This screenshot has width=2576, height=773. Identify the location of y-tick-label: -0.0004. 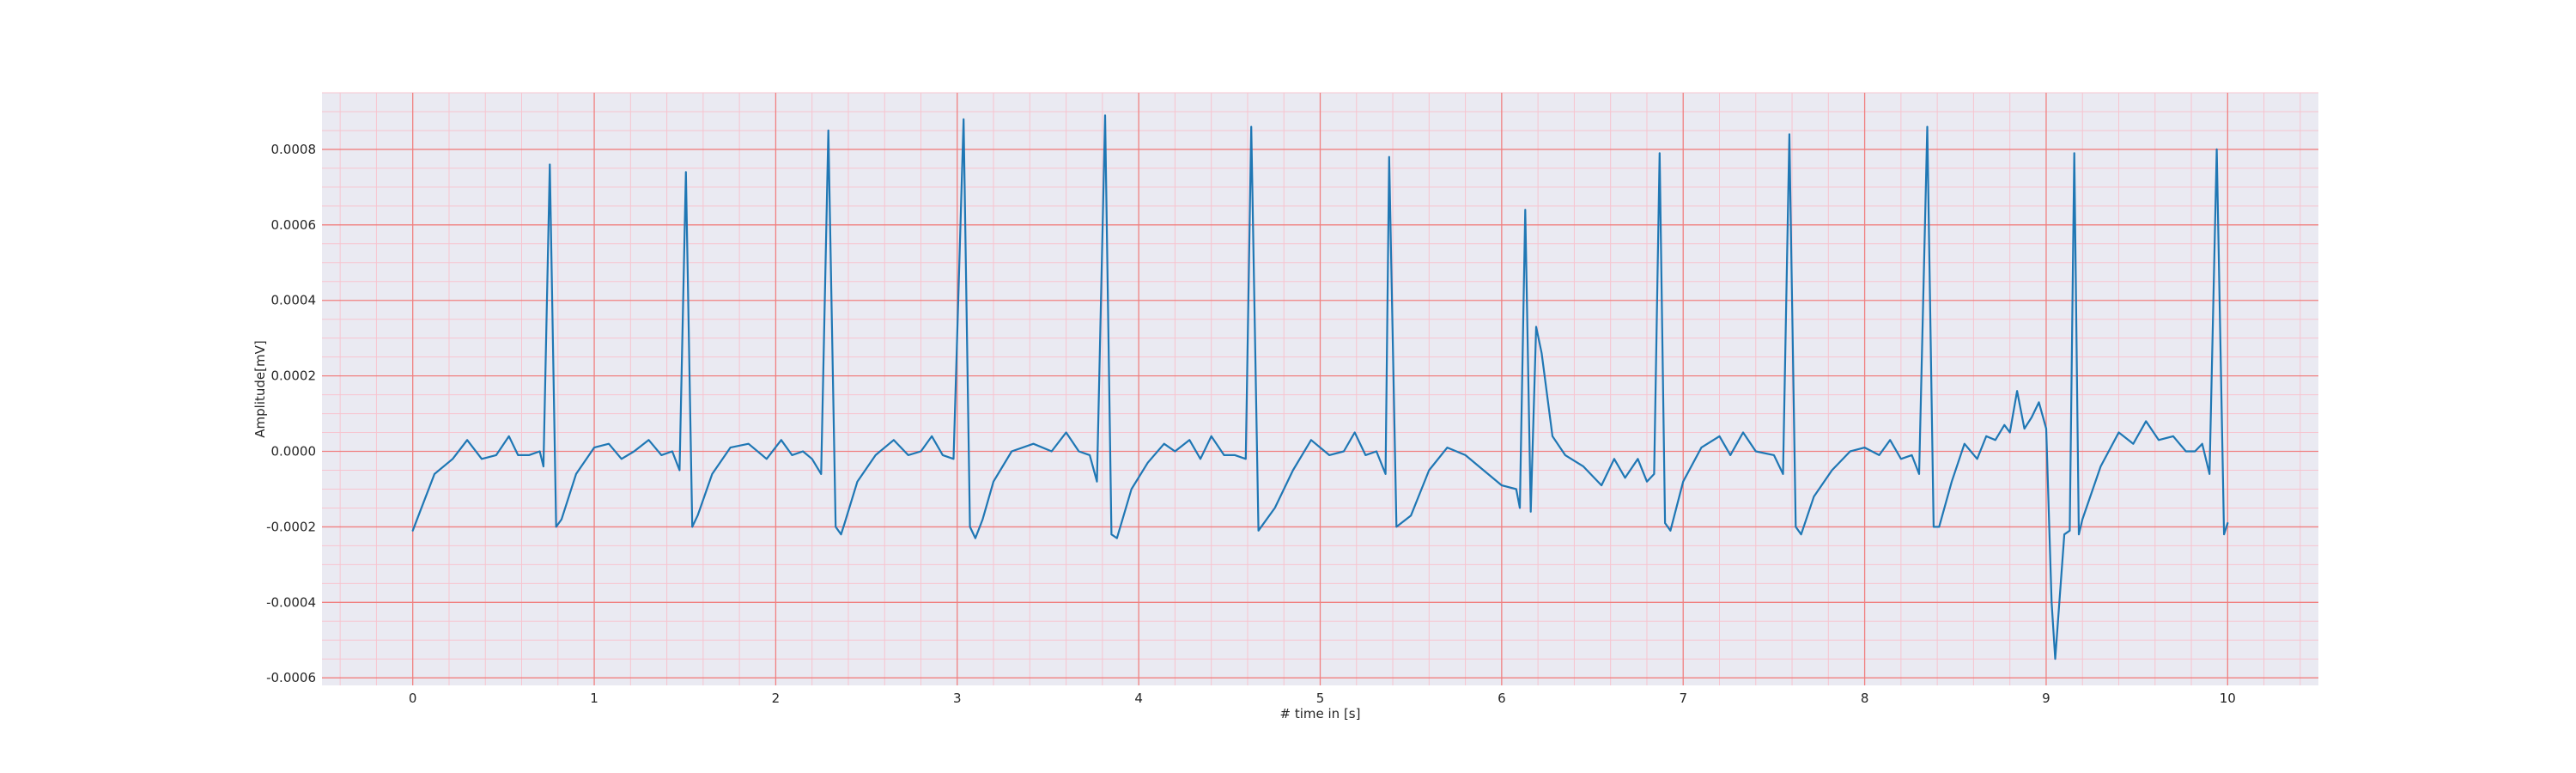
(291, 602).